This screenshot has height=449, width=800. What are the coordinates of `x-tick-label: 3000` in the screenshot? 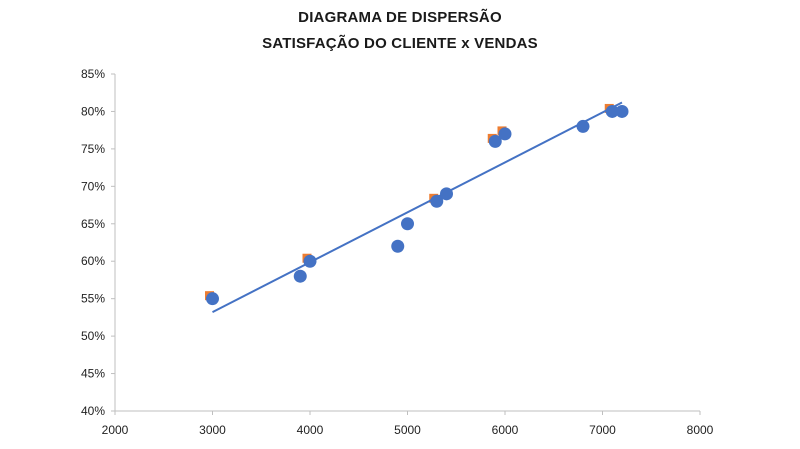 It's located at (212, 430).